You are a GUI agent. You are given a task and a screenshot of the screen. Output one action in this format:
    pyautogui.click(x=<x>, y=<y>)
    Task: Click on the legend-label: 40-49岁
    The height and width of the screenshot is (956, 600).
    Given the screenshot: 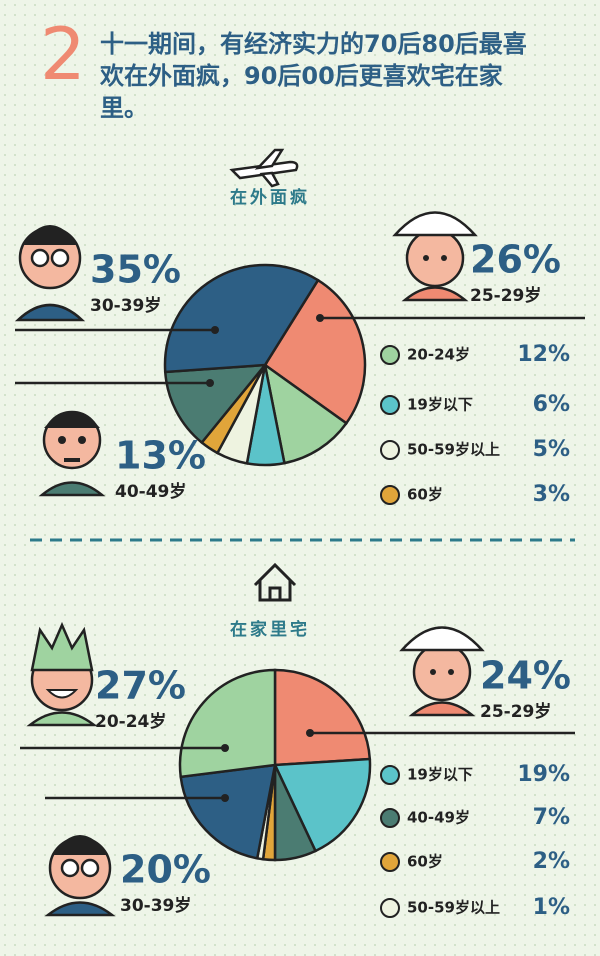 What is the action you would take?
    pyautogui.click(x=438, y=818)
    